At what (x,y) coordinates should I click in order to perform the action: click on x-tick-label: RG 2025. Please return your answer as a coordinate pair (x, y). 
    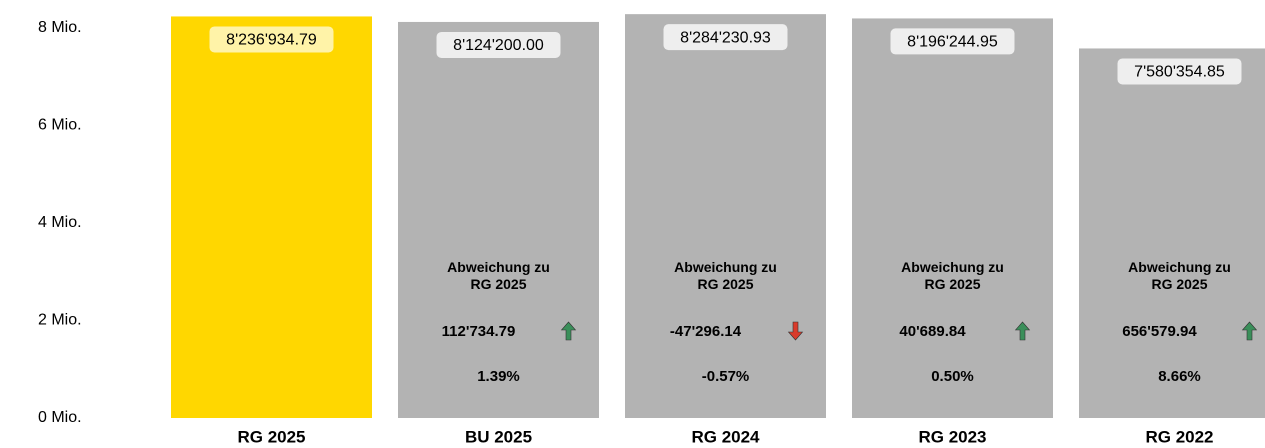
    Looking at the image, I should click on (271, 436).